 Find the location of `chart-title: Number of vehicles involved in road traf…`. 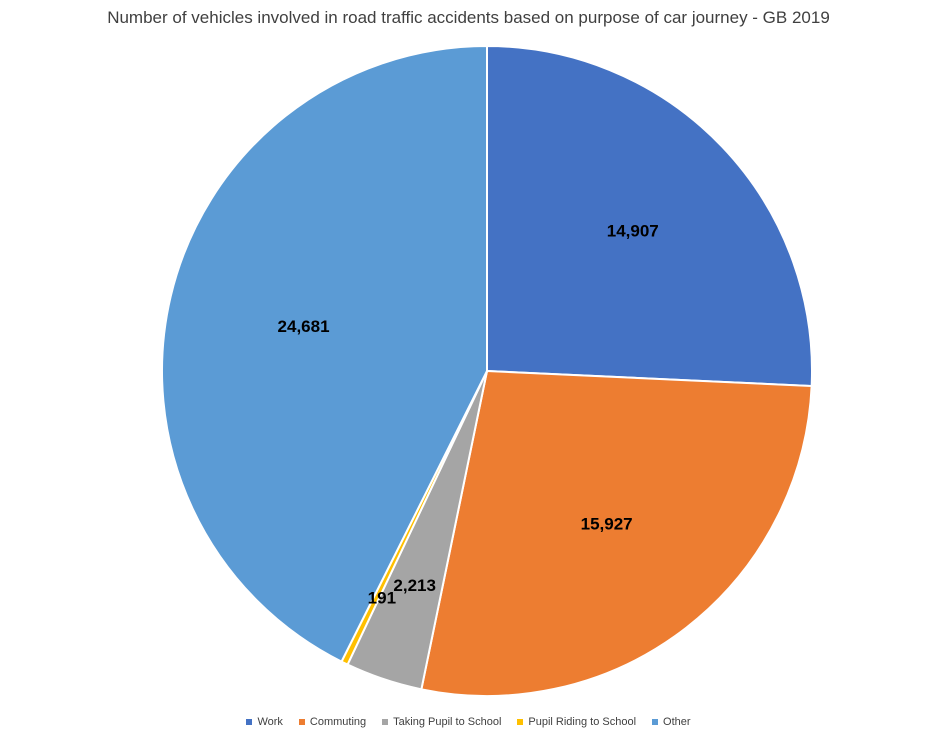

chart-title: Number of vehicles involved in road traf… is located at coordinates (468, 17).